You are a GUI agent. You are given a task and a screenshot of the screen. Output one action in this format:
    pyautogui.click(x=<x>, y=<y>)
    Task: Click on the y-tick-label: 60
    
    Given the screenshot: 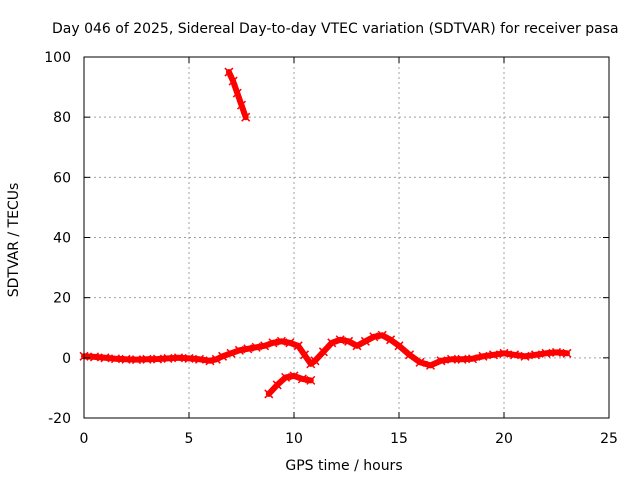 What is the action you would take?
    pyautogui.click(x=62, y=178)
    